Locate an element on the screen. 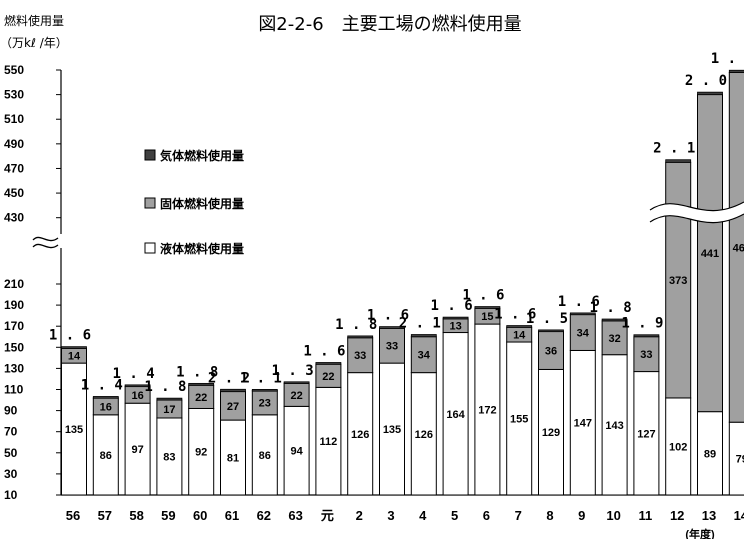 This screenshot has width=744, height=539. value-label-solid: 27 is located at coordinates (233, 407).